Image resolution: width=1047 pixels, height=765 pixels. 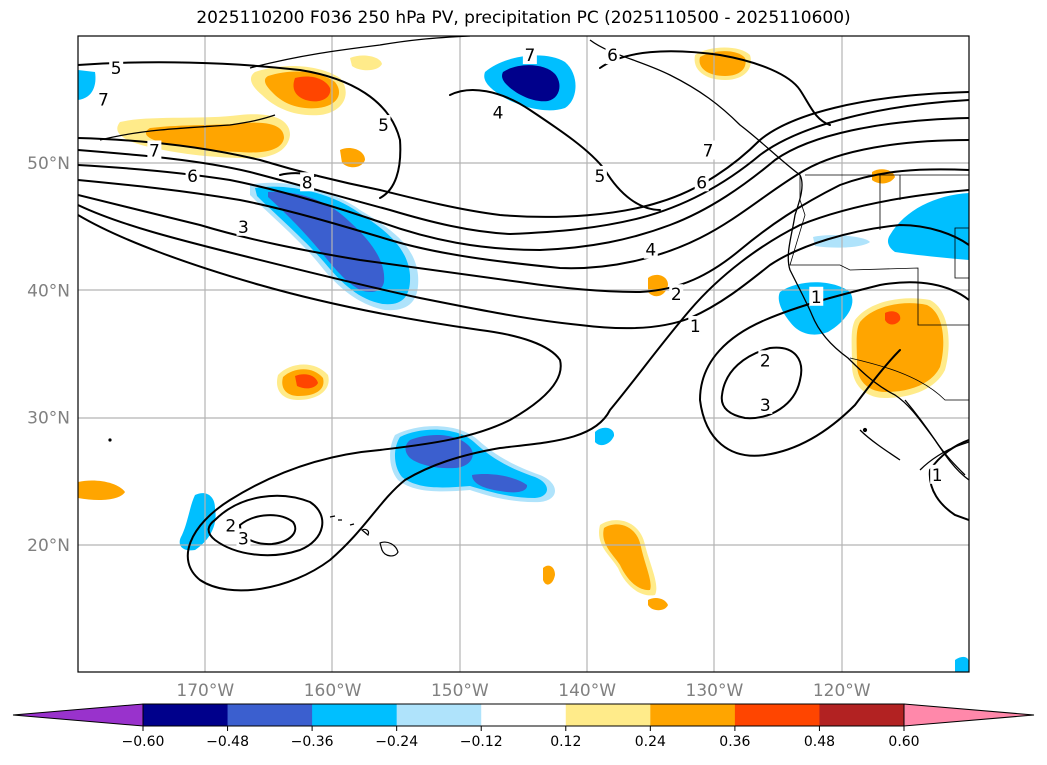 I want to click on colorbar-tick-label-9: 0.60, so click(x=903, y=742).